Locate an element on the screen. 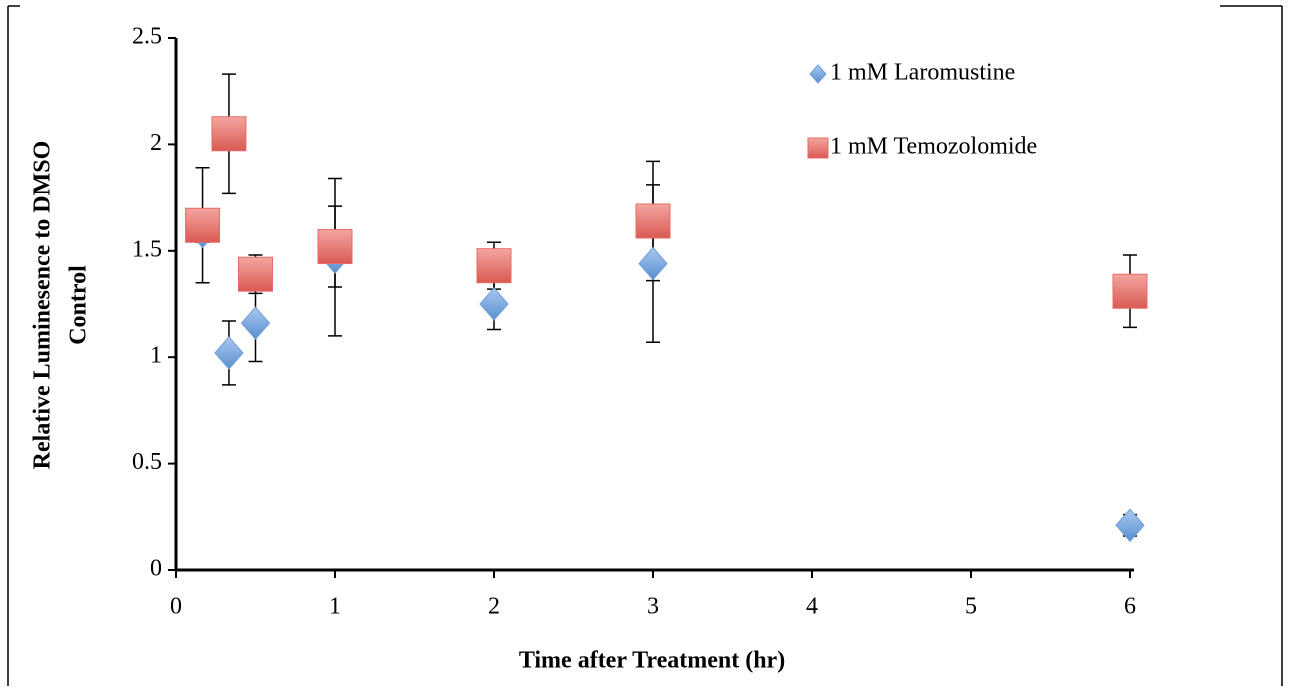  x-tick-label: 0 is located at coordinates (176, 607).